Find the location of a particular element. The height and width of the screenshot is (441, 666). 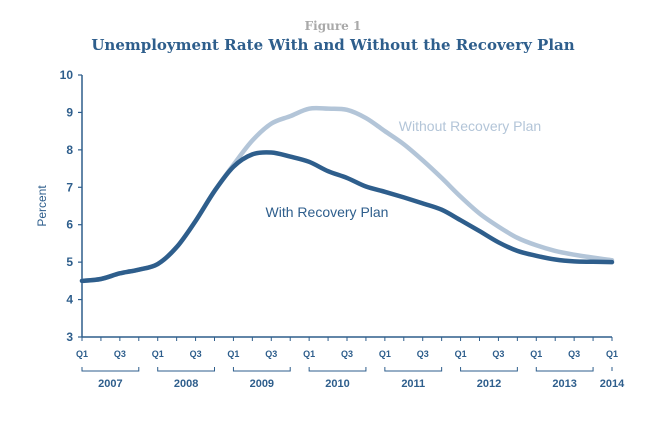

y-tick-label: 6 is located at coordinates (69, 225).